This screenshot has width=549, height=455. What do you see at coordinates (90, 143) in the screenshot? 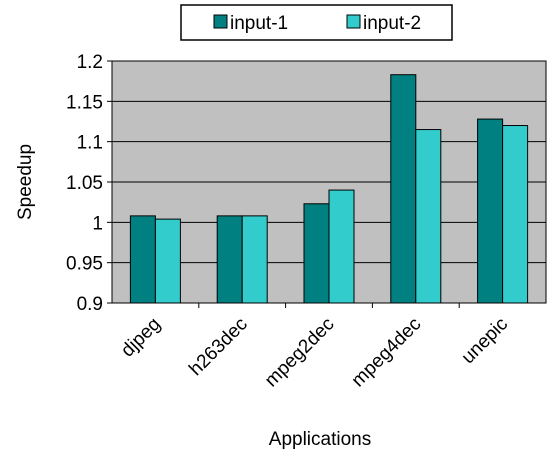
I see `y-tick-label: 1.1` at bounding box center [90, 143].